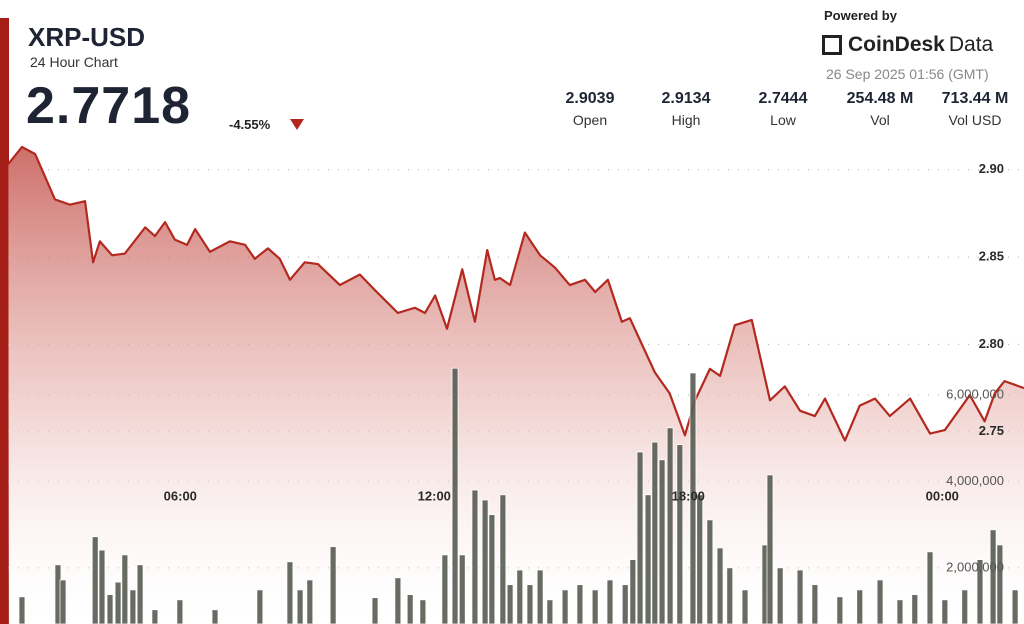 Image resolution: width=1024 pixels, height=624 pixels. What do you see at coordinates (880, 120) in the screenshot?
I see `stat-label: Vol` at bounding box center [880, 120].